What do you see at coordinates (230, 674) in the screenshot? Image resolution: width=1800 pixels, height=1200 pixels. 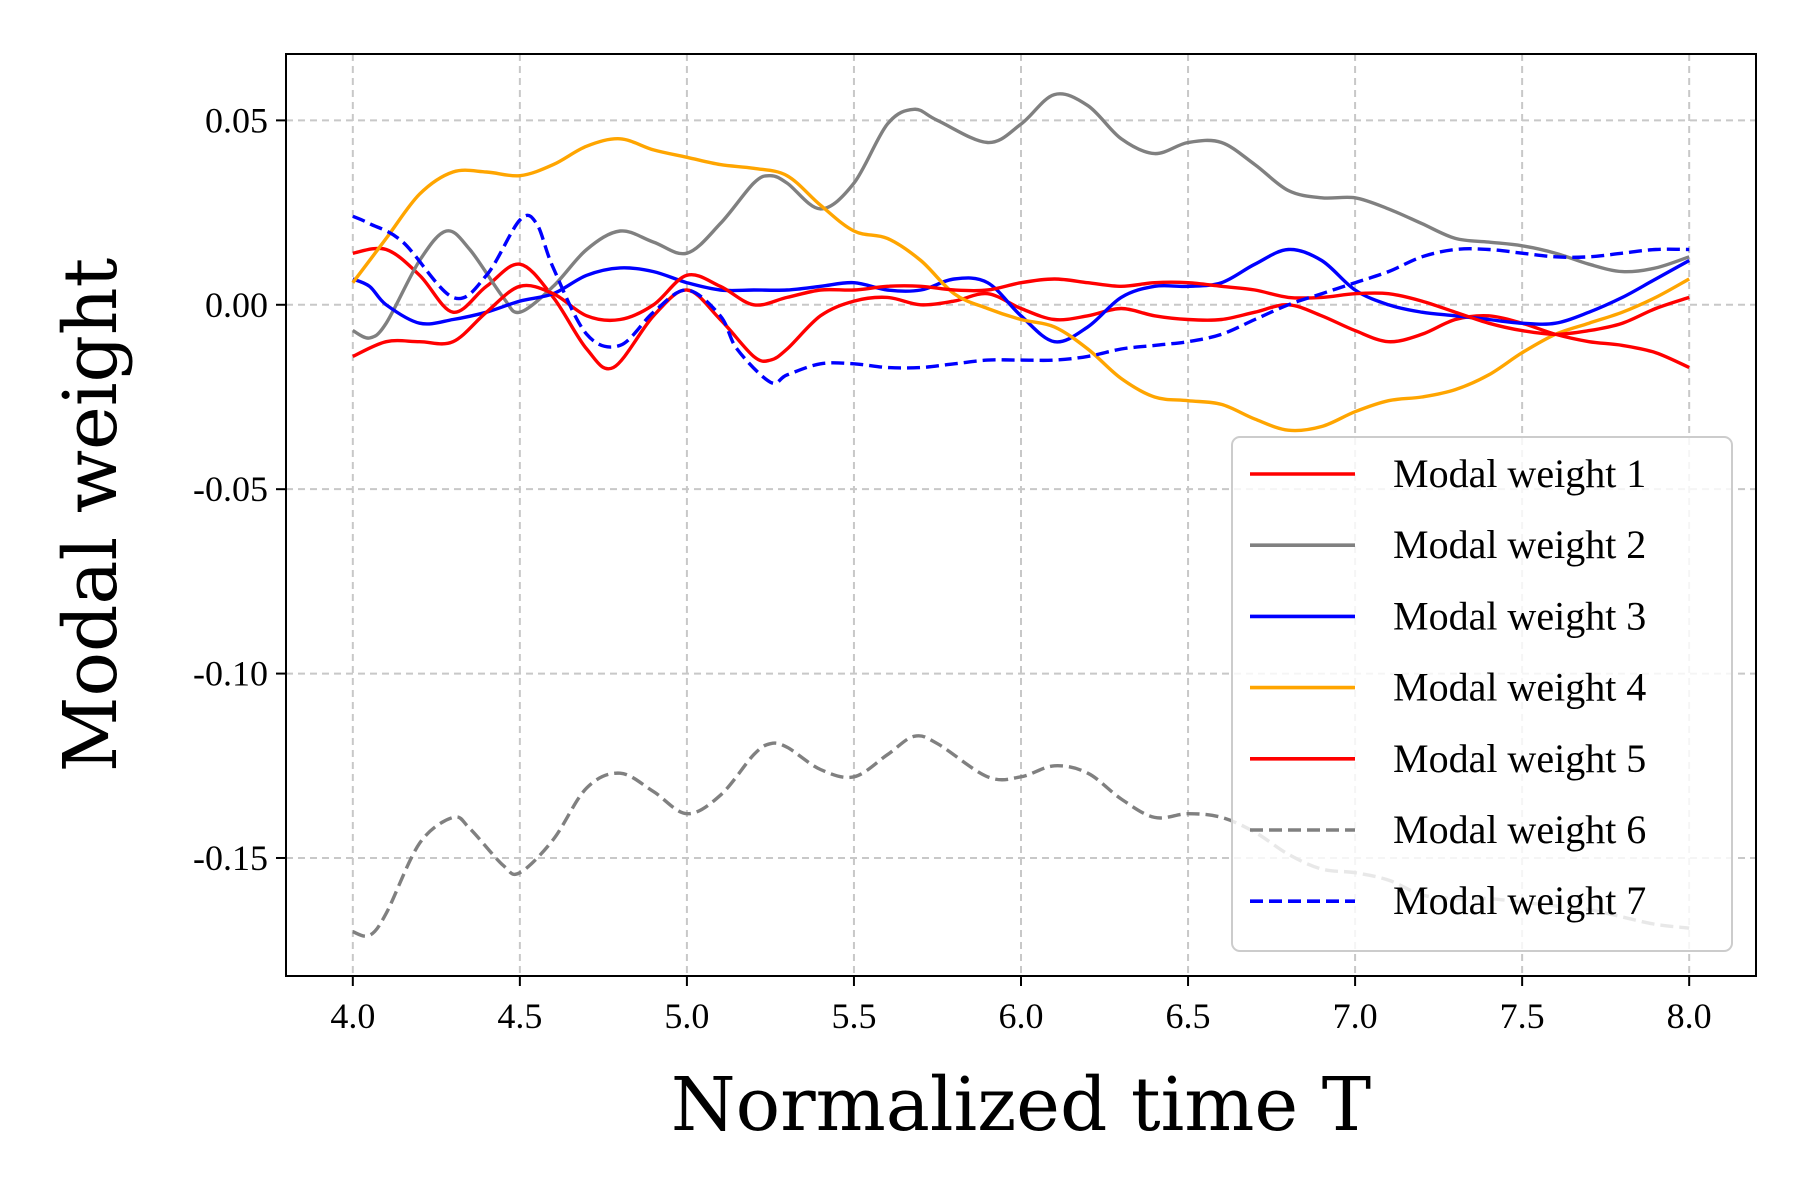 I see `y-tick-label: -0.10` at bounding box center [230, 674].